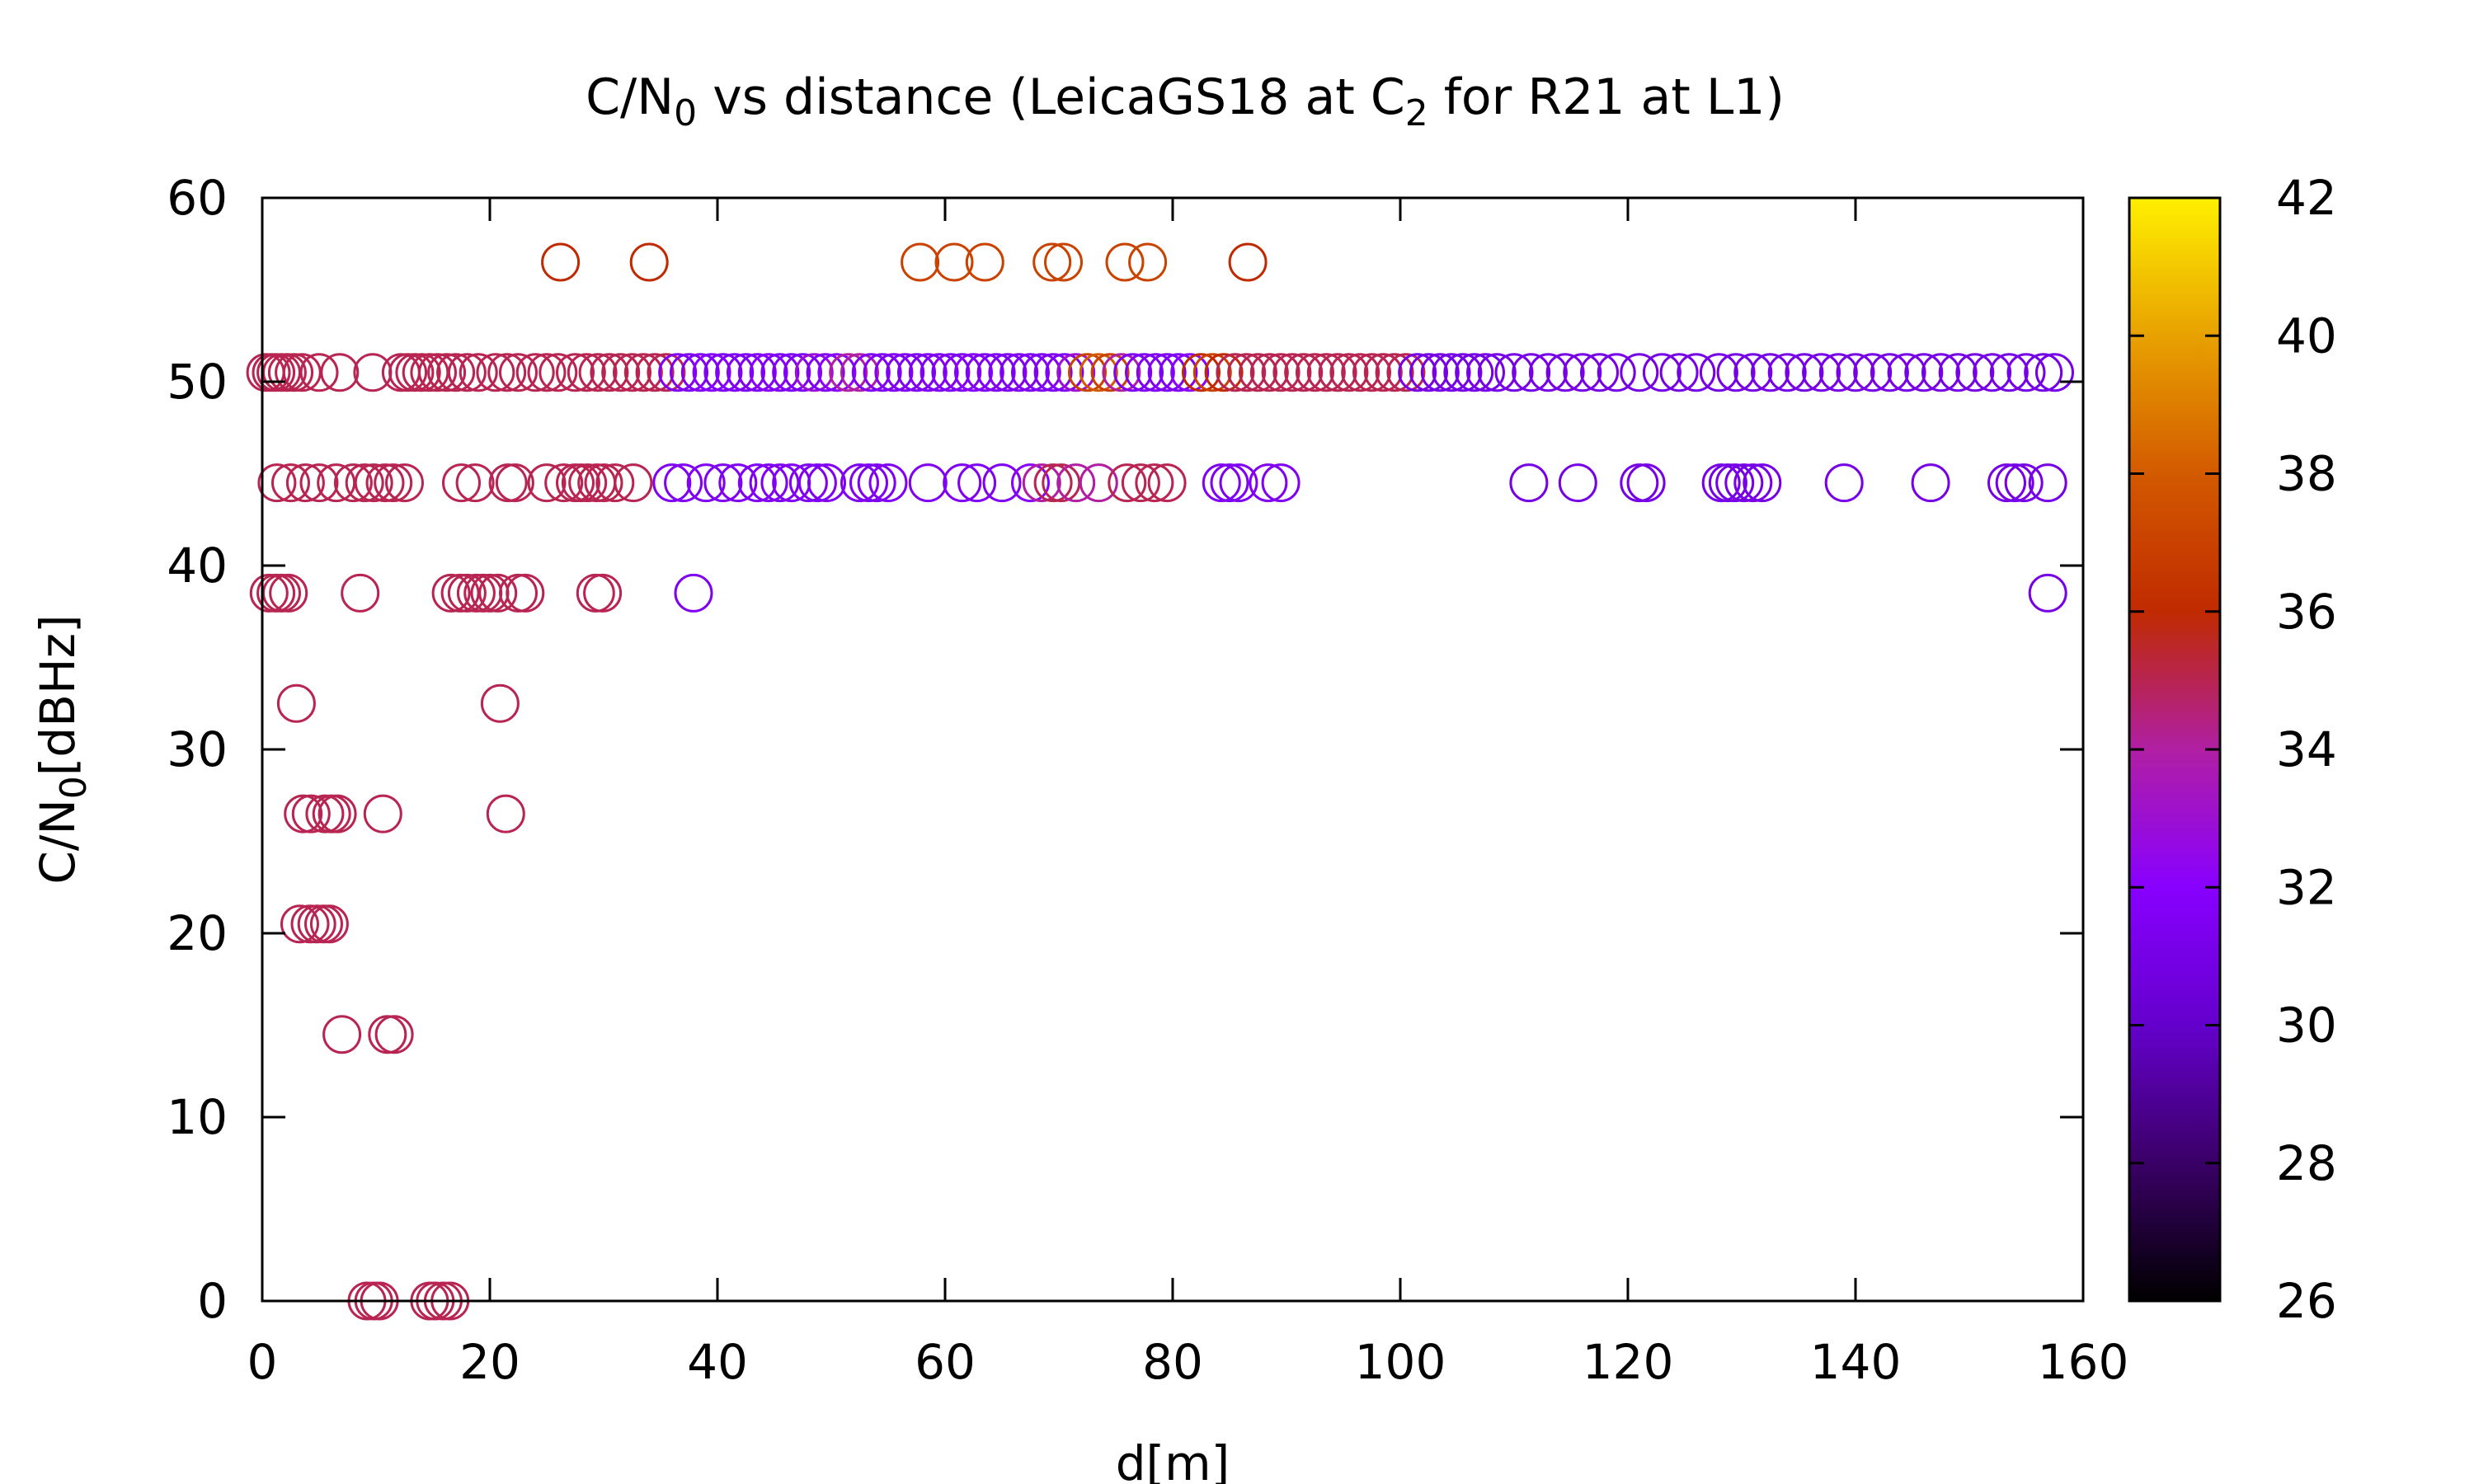 The height and width of the screenshot is (1484, 2474). Describe the element at coordinates (2306, 336) in the screenshot. I see `colorbar-tick-label: 40` at that location.